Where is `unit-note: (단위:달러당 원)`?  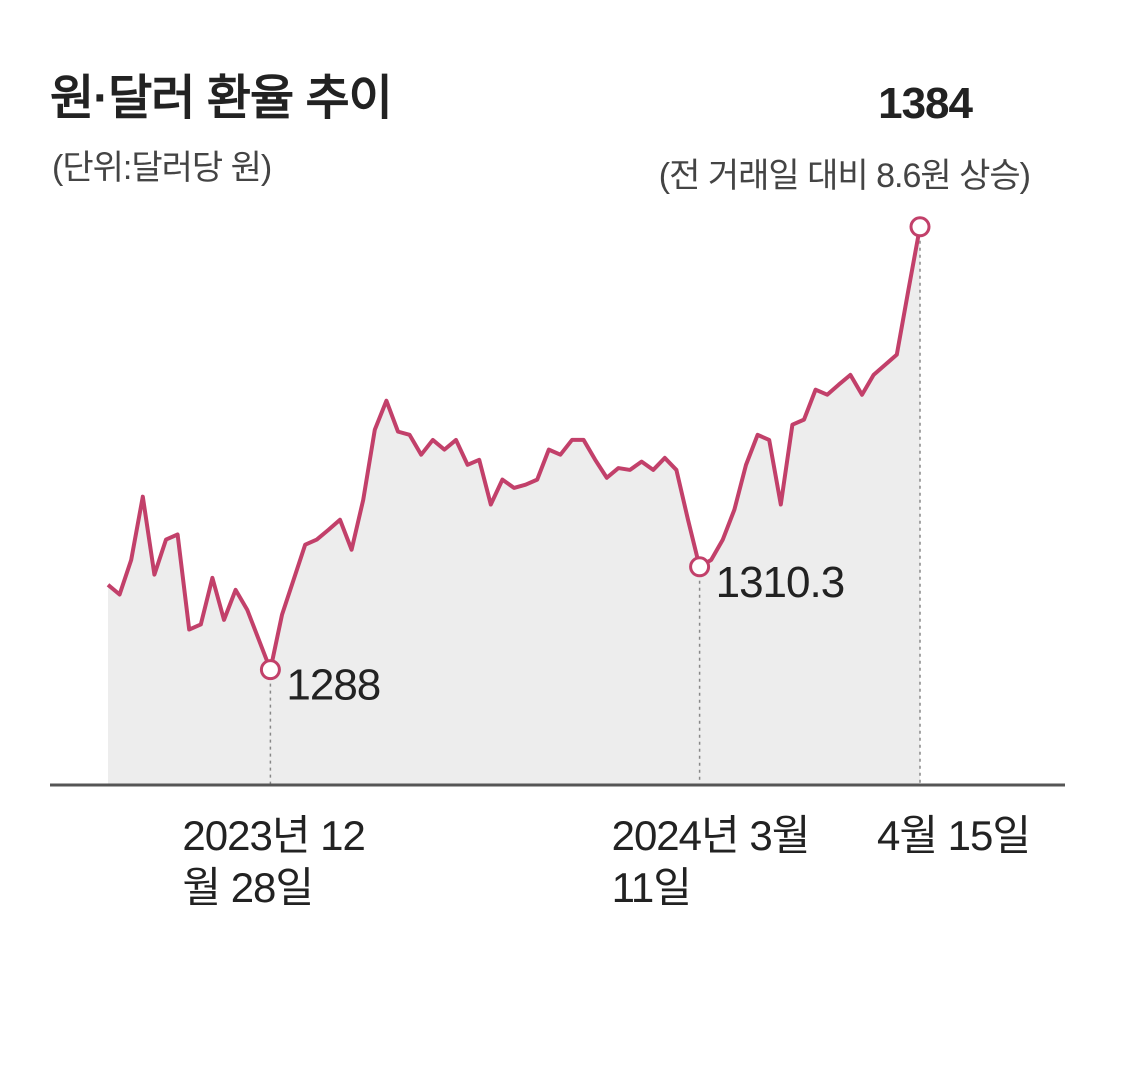 unit-note: (단위:달러당 원) is located at coordinates (162, 168).